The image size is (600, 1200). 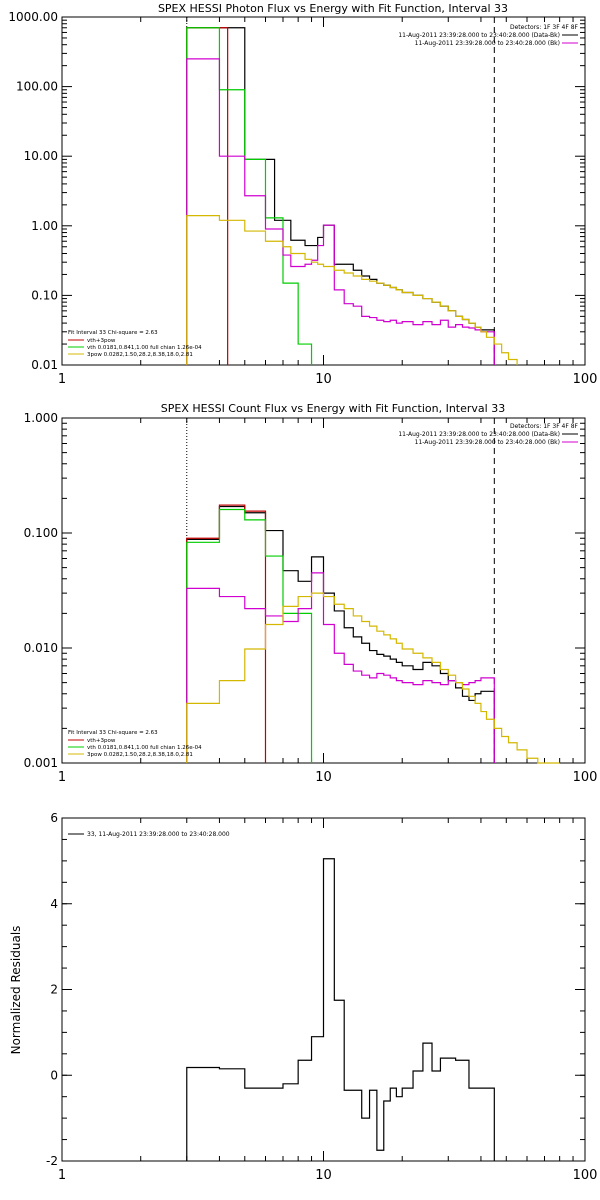 What do you see at coordinates (54, 818) in the screenshot?
I see `y-tick-label: 6` at bounding box center [54, 818].